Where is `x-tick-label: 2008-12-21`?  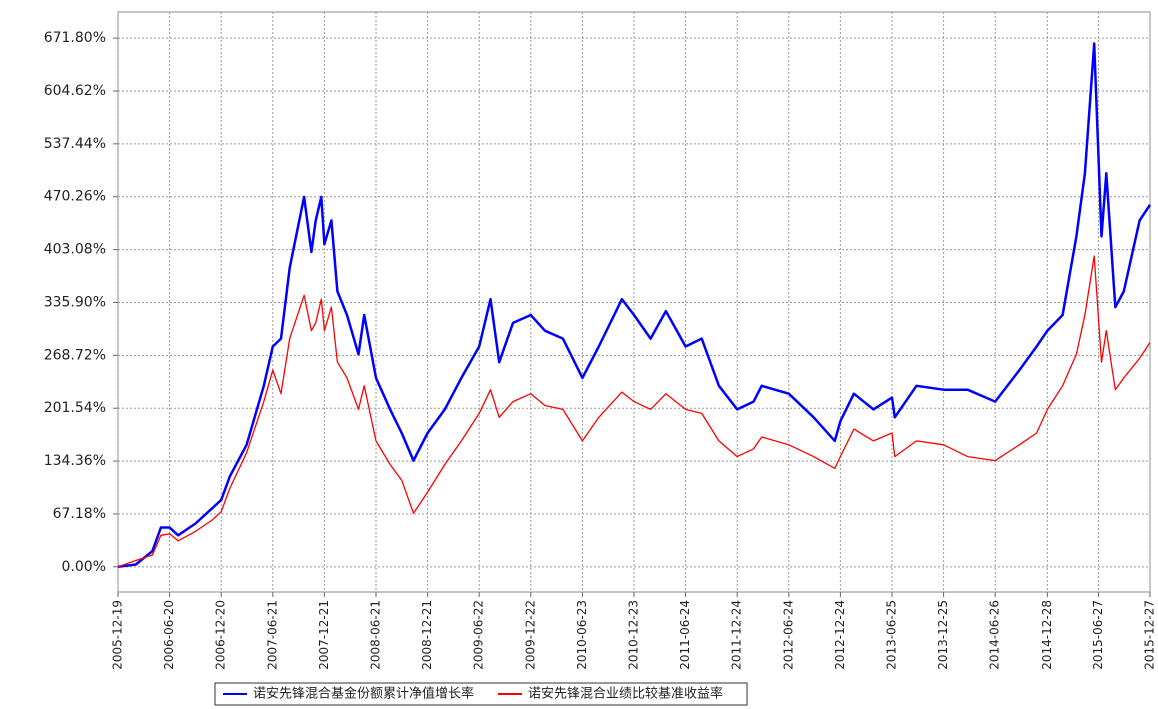
x-tick-label: 2008-12-21 is located at coordinates (427, 635).